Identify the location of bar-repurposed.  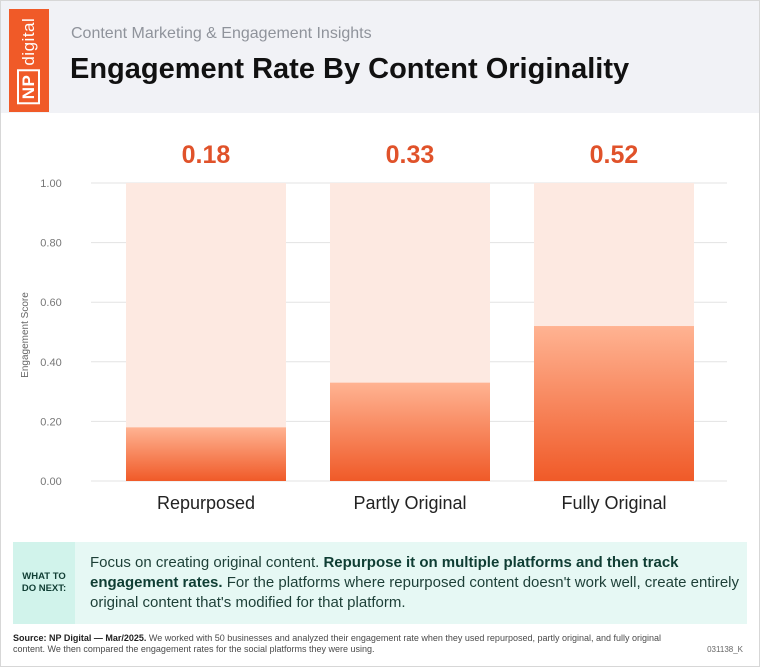
(206, 454).